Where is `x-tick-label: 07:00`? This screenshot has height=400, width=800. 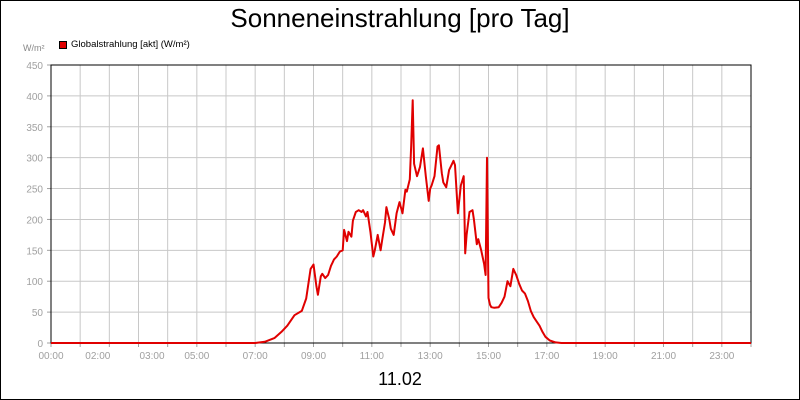
x-tick-label: 07:00 is located at coordinates (255, 356).